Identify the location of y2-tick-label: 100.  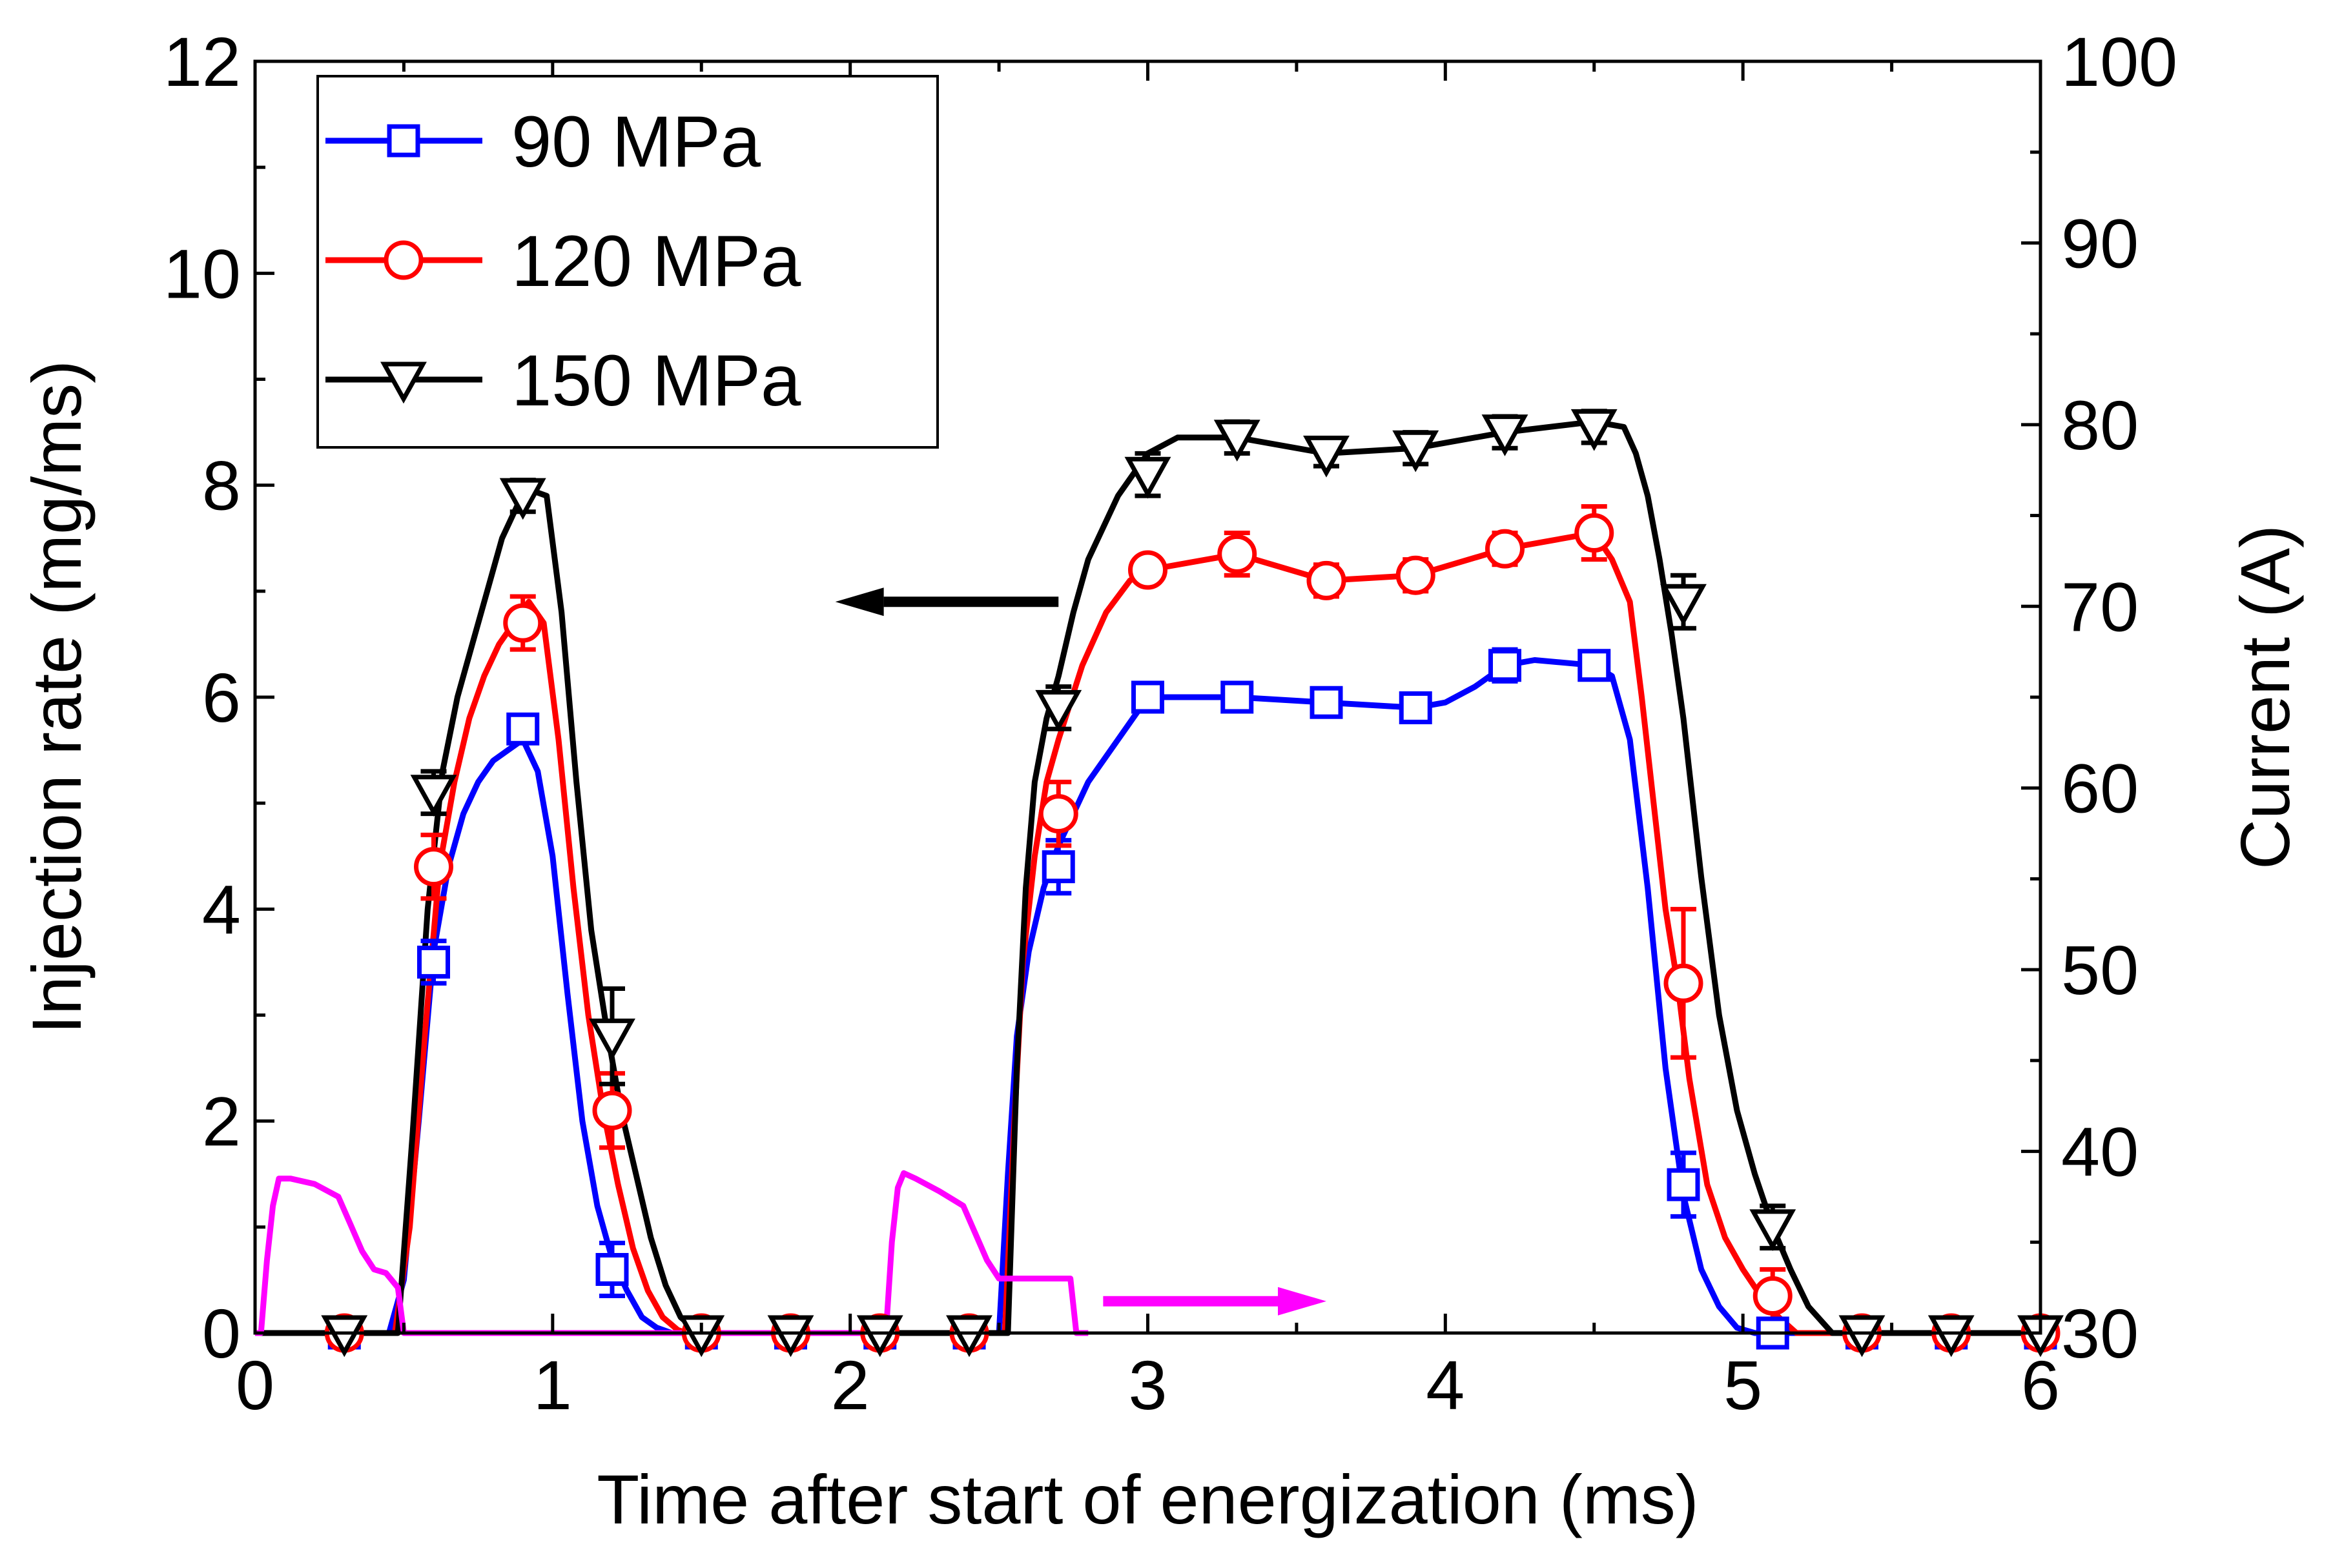
(2119, 62).